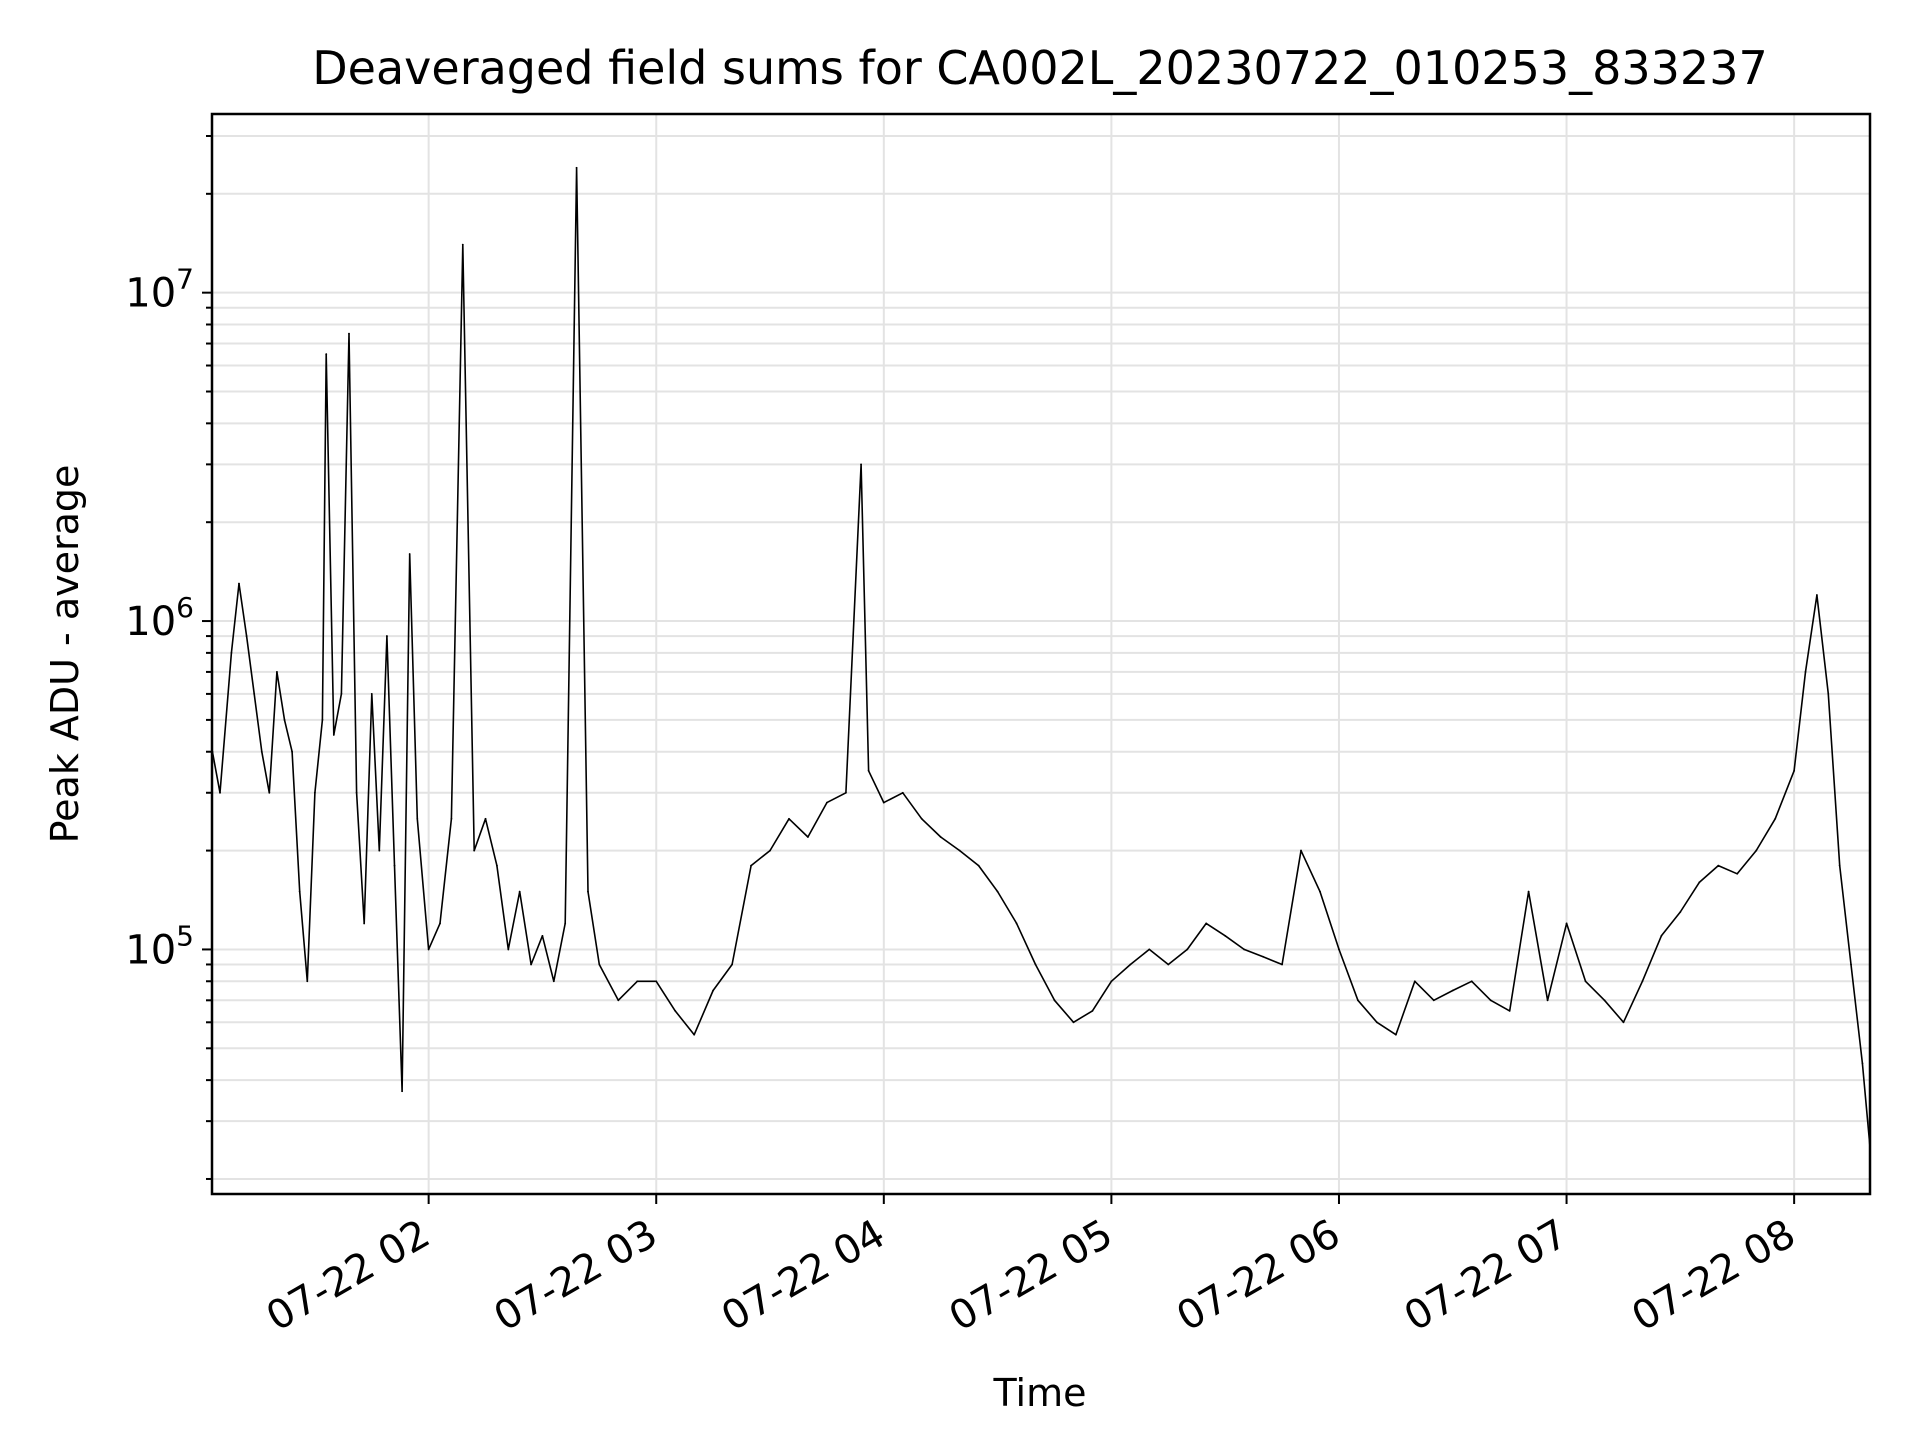  I want to click on y-axis-label: Peak ADU - average, so click(65, 654).